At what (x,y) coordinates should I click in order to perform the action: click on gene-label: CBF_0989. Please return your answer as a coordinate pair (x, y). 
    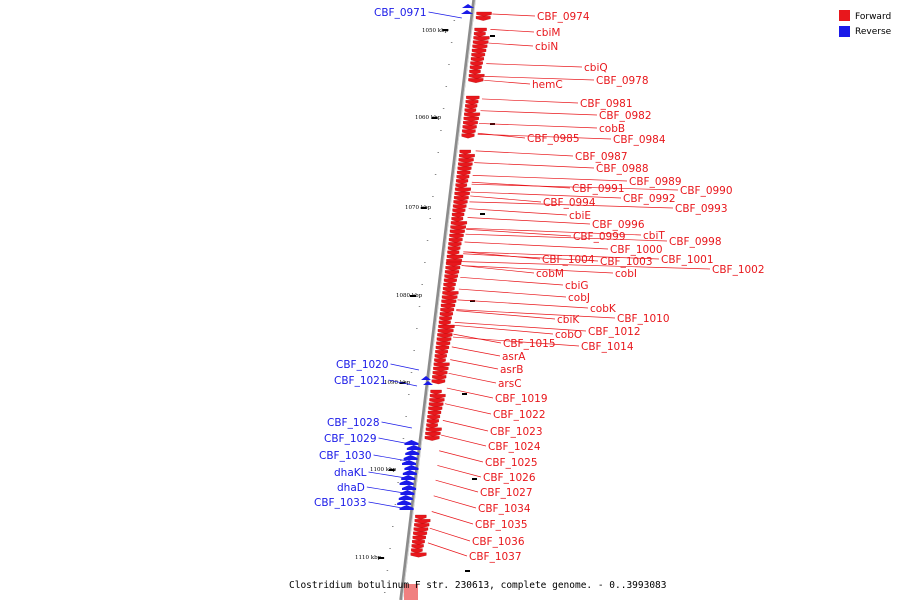
    Looking at the image, I should click on (655, 182).